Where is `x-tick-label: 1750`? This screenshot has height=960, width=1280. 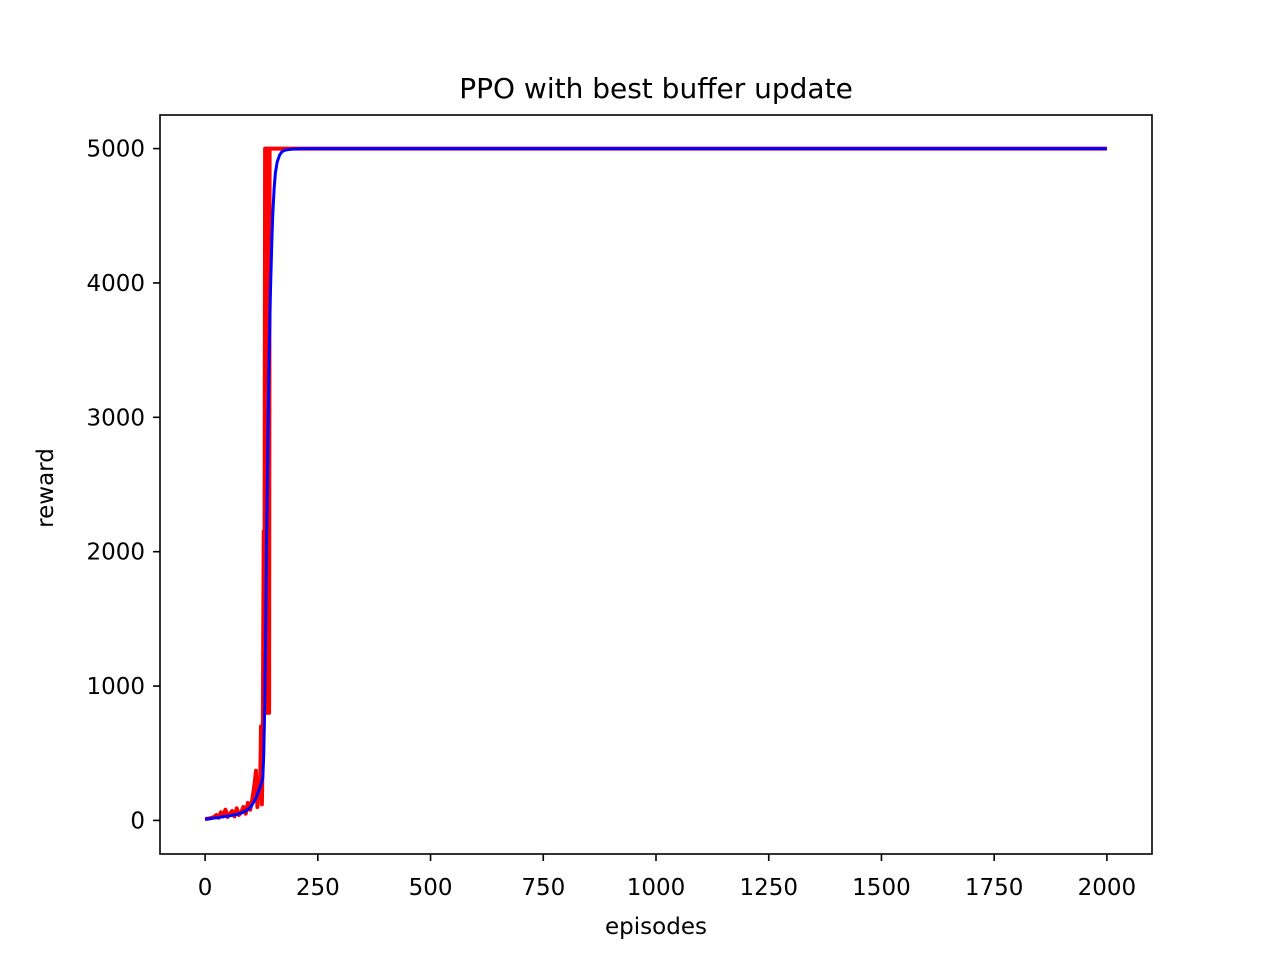
x-tick-label: 1750 is located at coordinates (994, 888).